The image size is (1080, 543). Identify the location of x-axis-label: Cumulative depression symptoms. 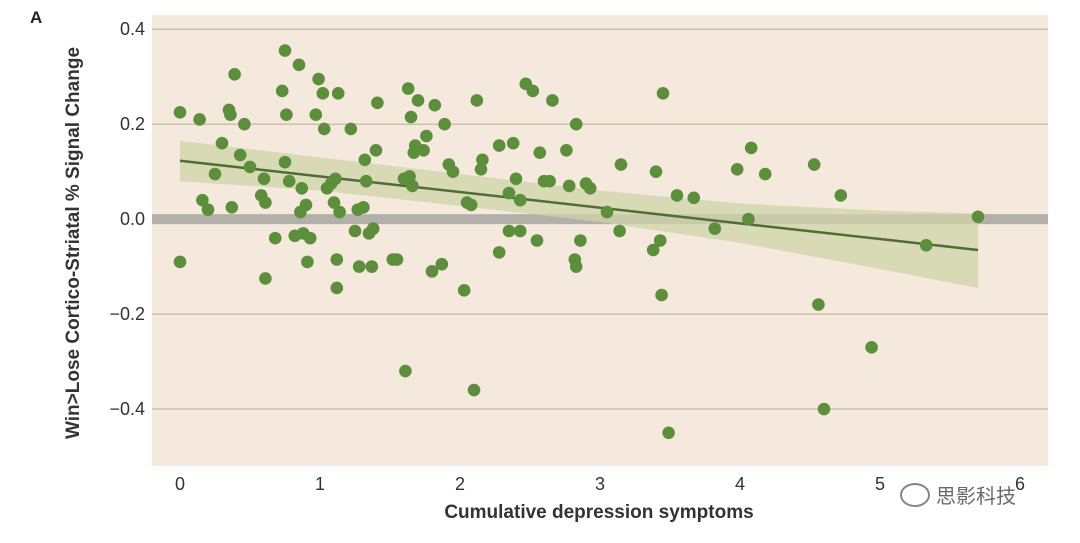
(599, 512).